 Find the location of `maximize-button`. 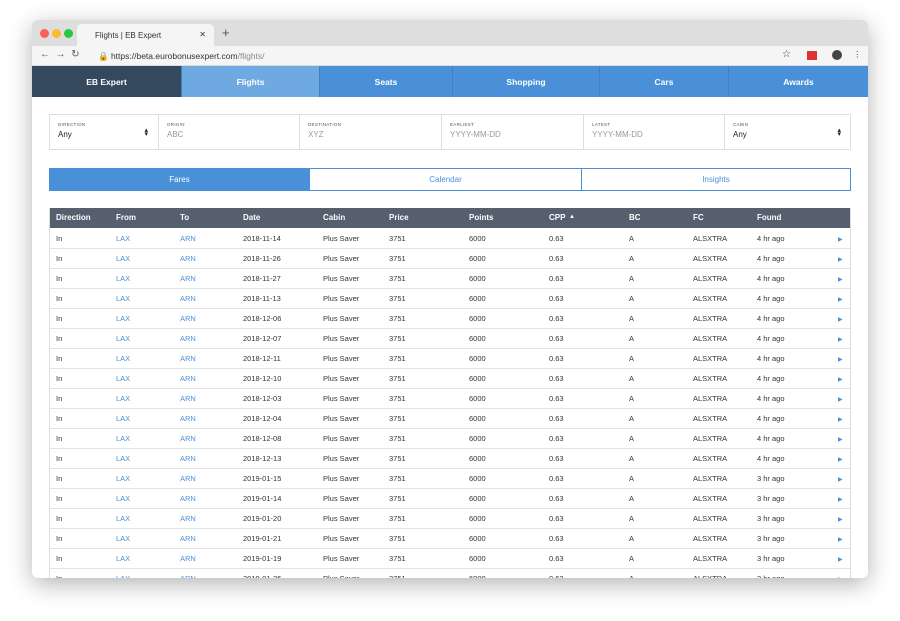

maximize-button is located at coordinates (68, 33).